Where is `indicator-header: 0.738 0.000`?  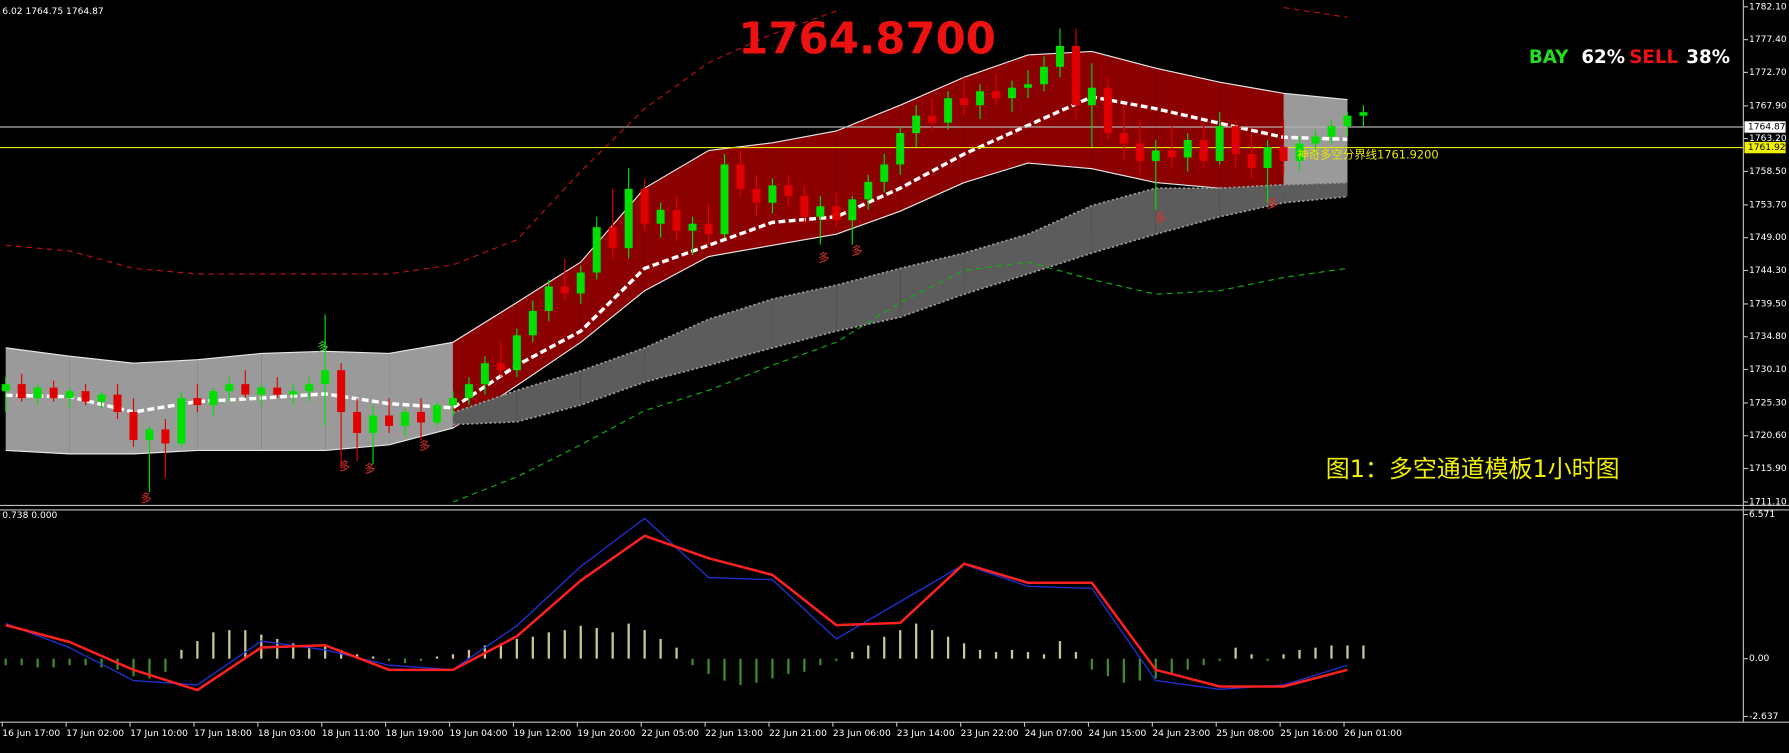 indicator-header: 0.738 0.000 is located at coordinates (29, 516).